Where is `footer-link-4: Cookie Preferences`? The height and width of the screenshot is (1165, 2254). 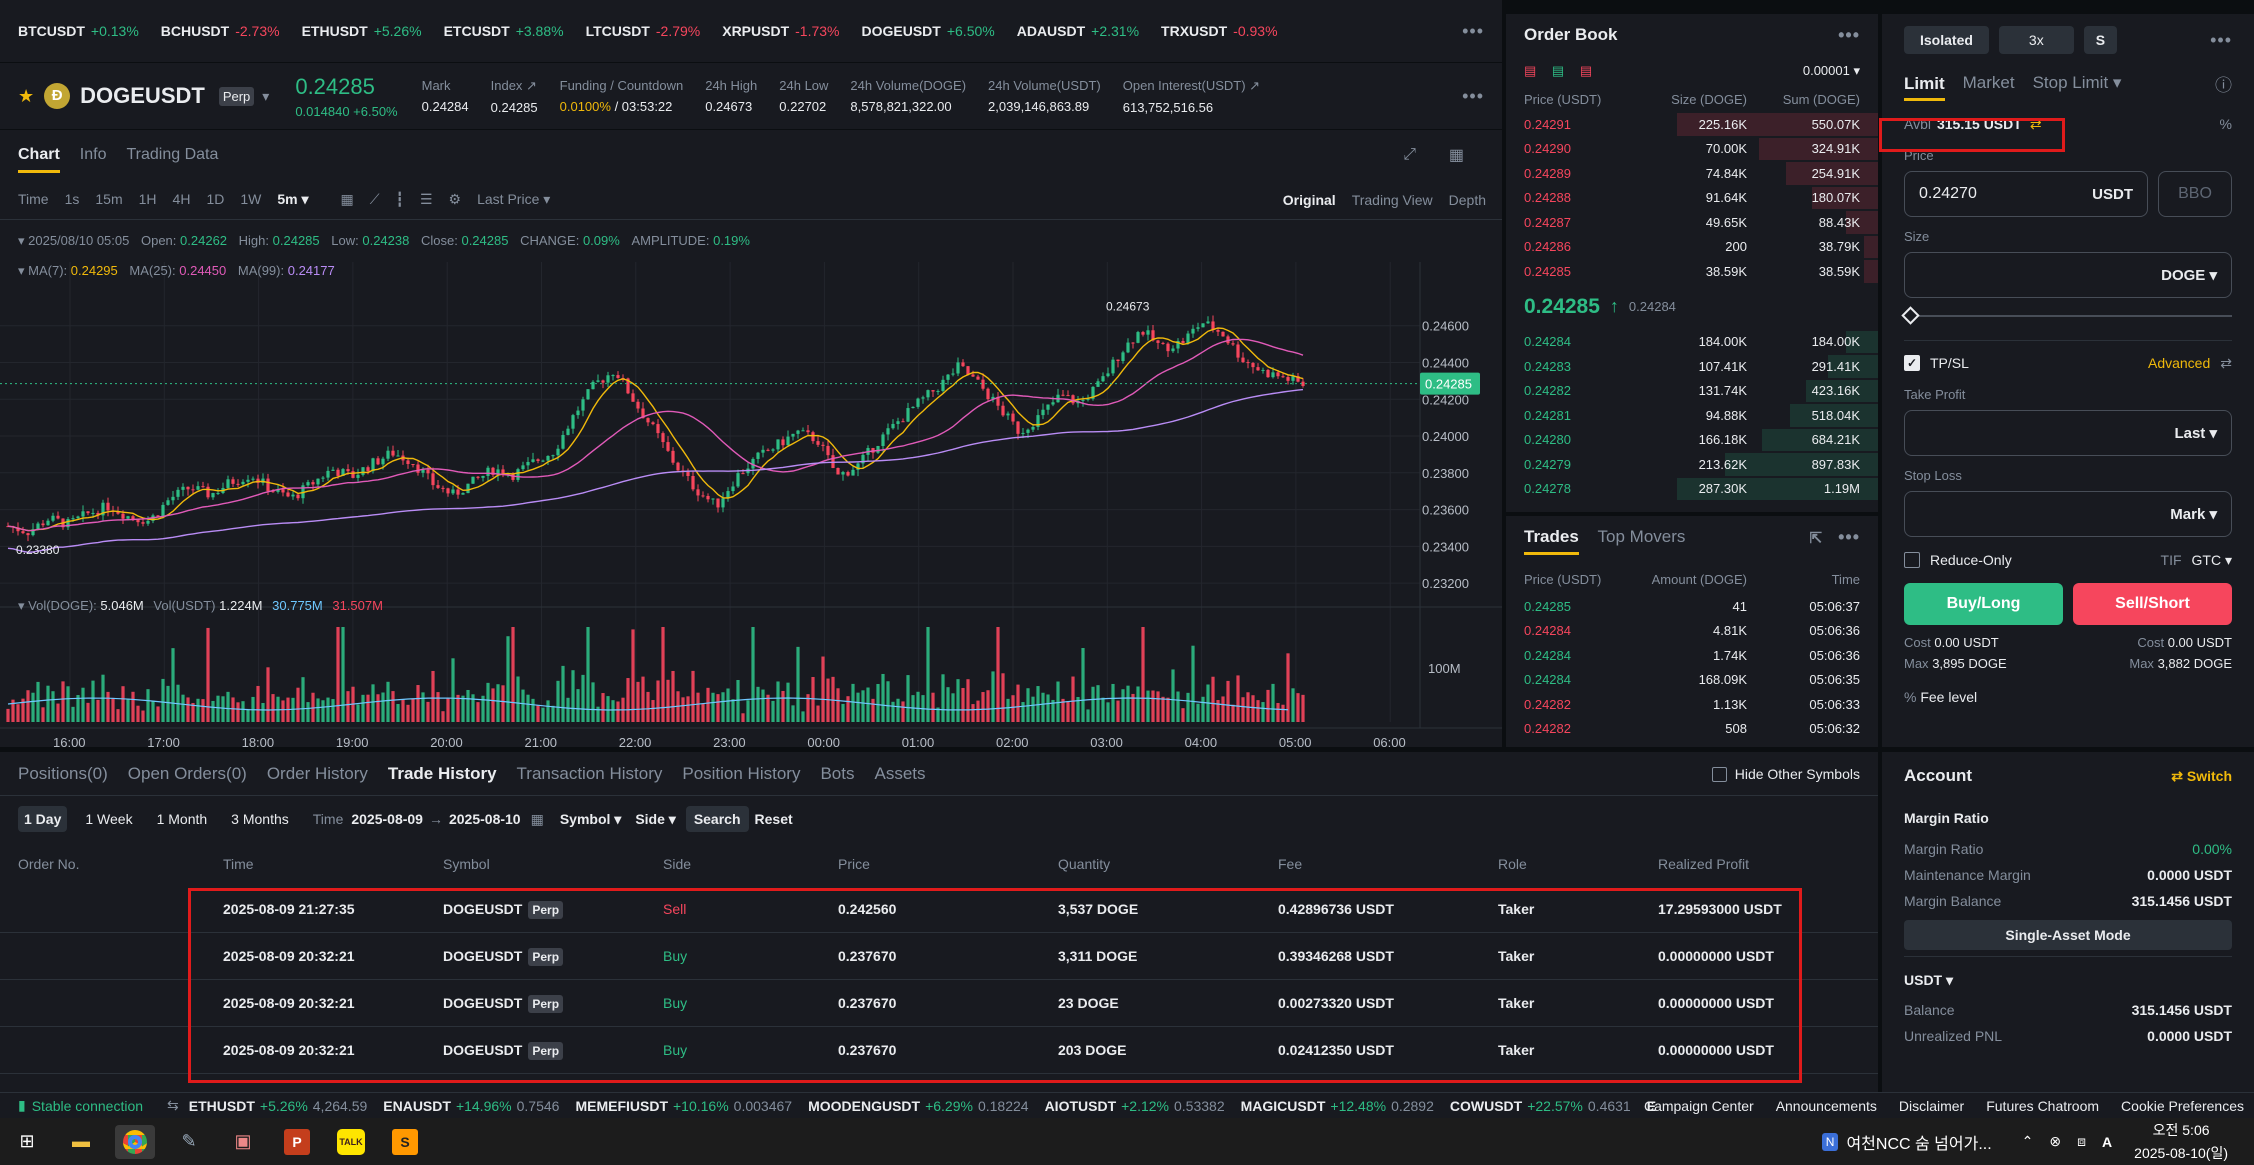
footer-link-4: Cookie Preferences is located at coordinates (2182, 1105).